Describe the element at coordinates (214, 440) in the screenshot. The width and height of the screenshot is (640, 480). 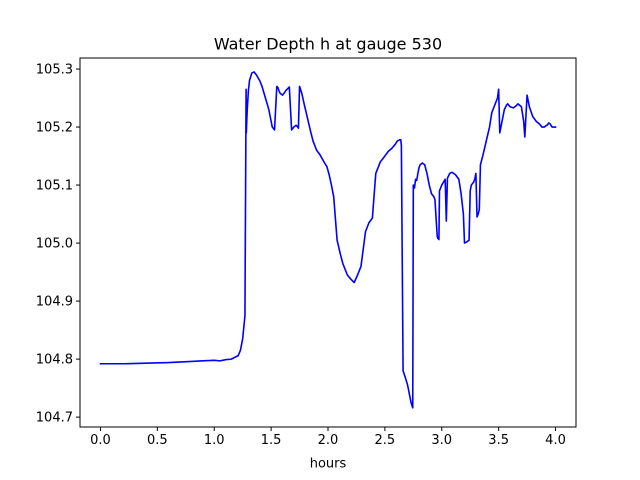
I see `x-tick-label: 1.0` at that location.